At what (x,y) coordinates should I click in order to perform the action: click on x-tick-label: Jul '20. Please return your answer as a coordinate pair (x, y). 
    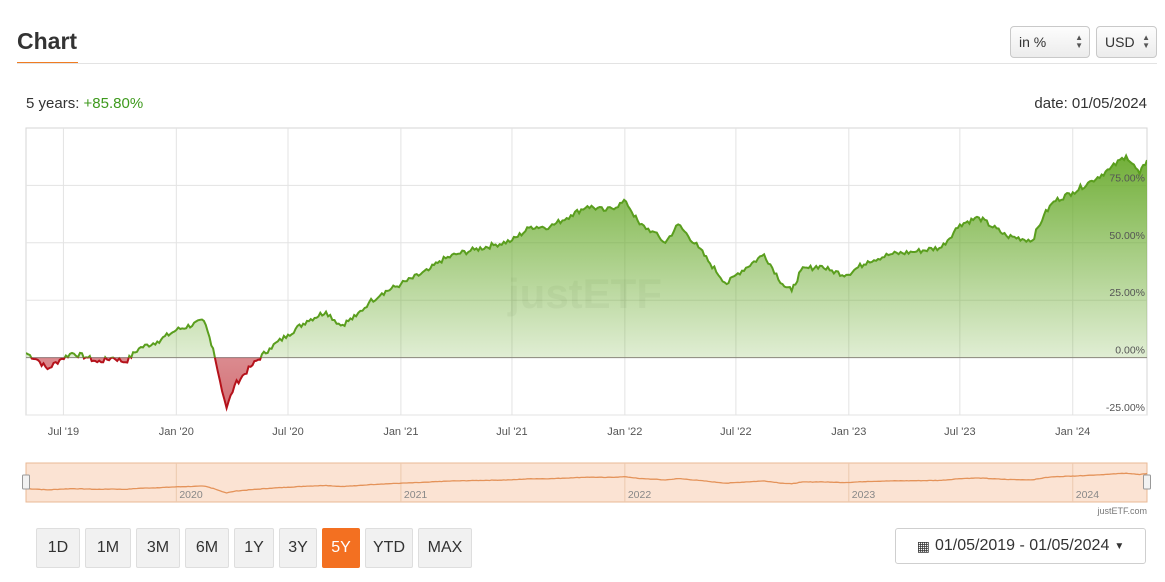
    Looking at the image, I should click on (287, 432).